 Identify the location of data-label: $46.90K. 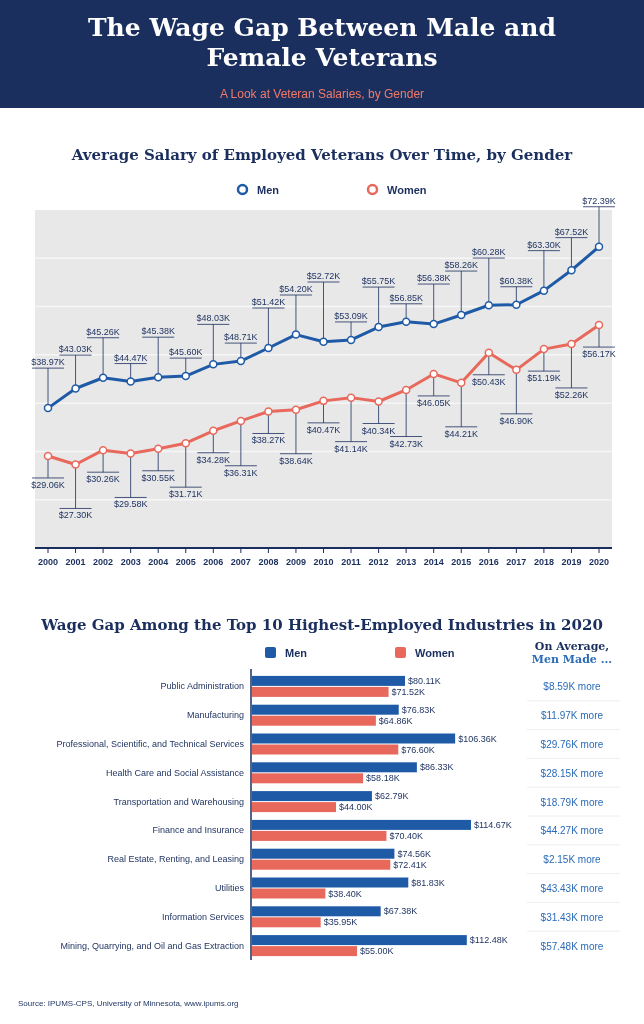
(516, 420).